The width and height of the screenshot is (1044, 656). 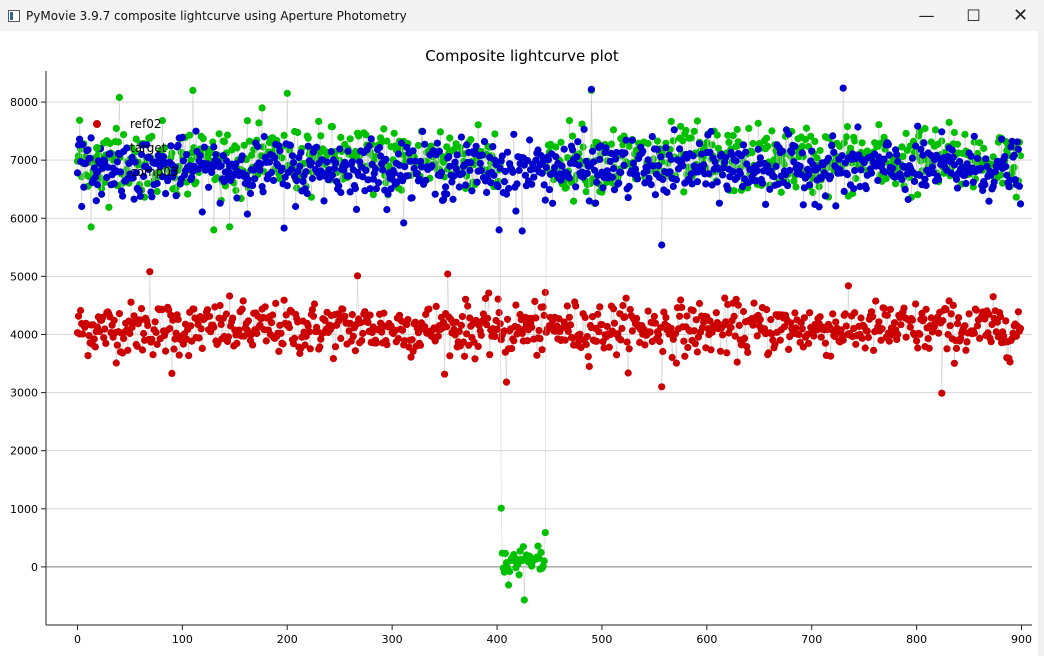 I want to click on close-button: ✕, so click(x=1020, y=15).